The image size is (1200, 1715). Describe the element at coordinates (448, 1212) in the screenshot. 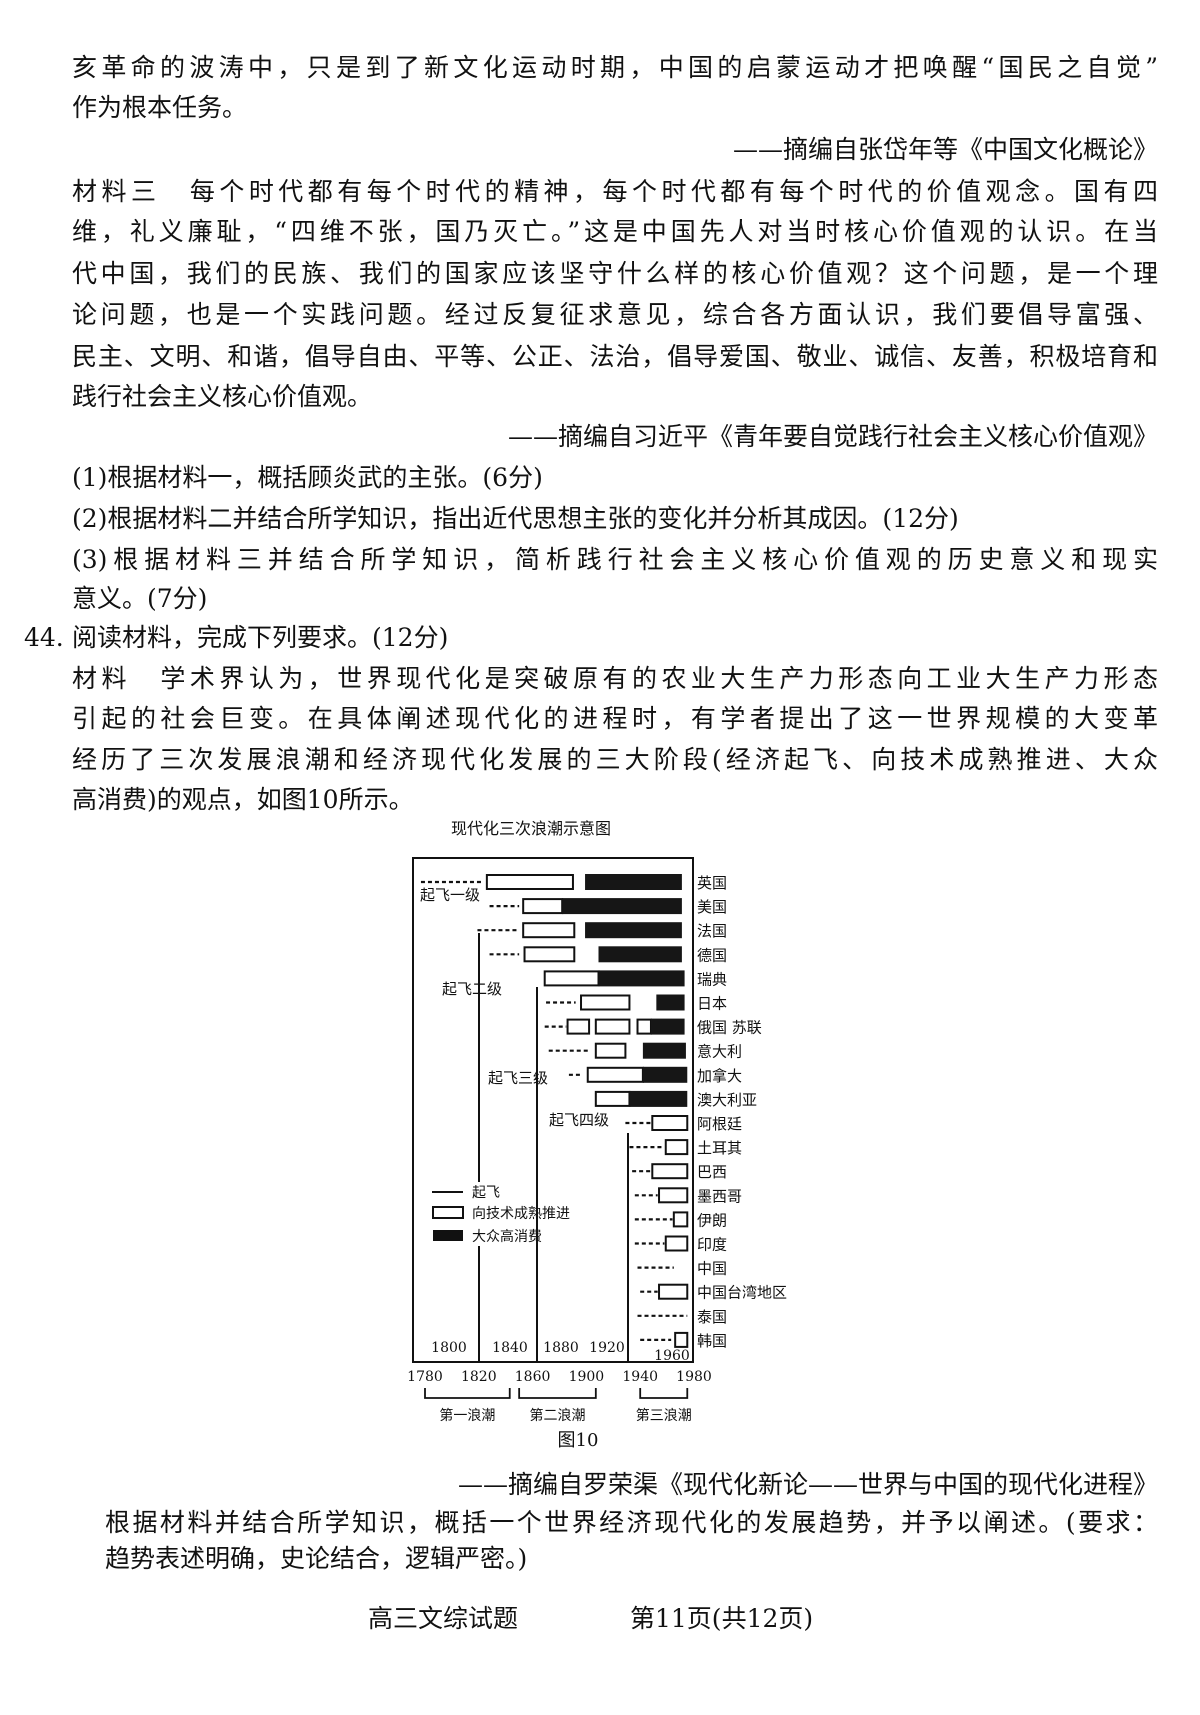

I see `legend-tech-swatch` at that location.